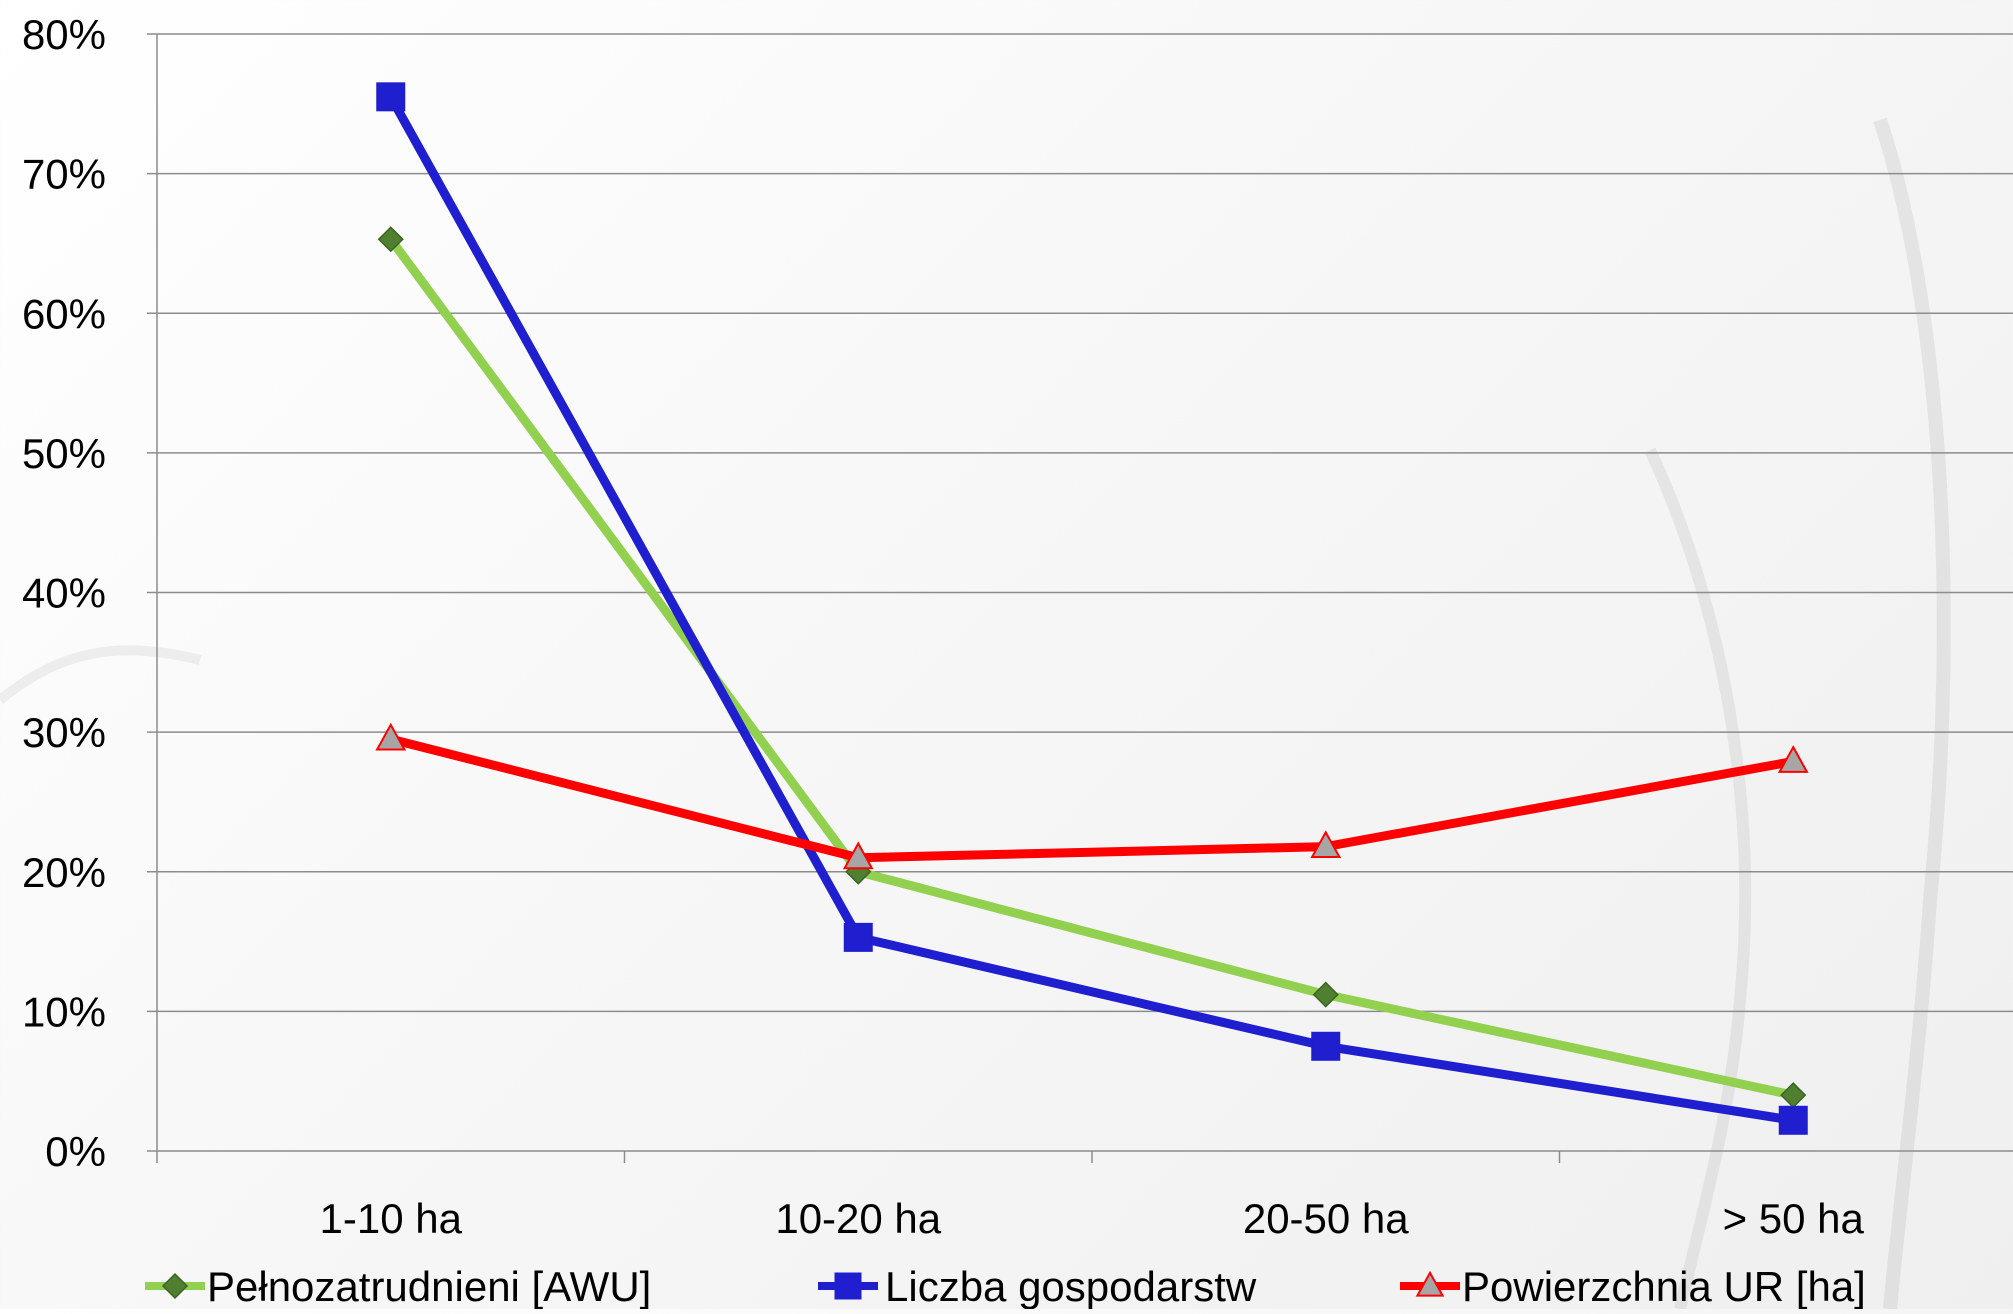  Describe the element at coordinates (429, 1286) in the screenshot. I see `legend-label: Pełnozatrudnieni [AWU]` at that location.